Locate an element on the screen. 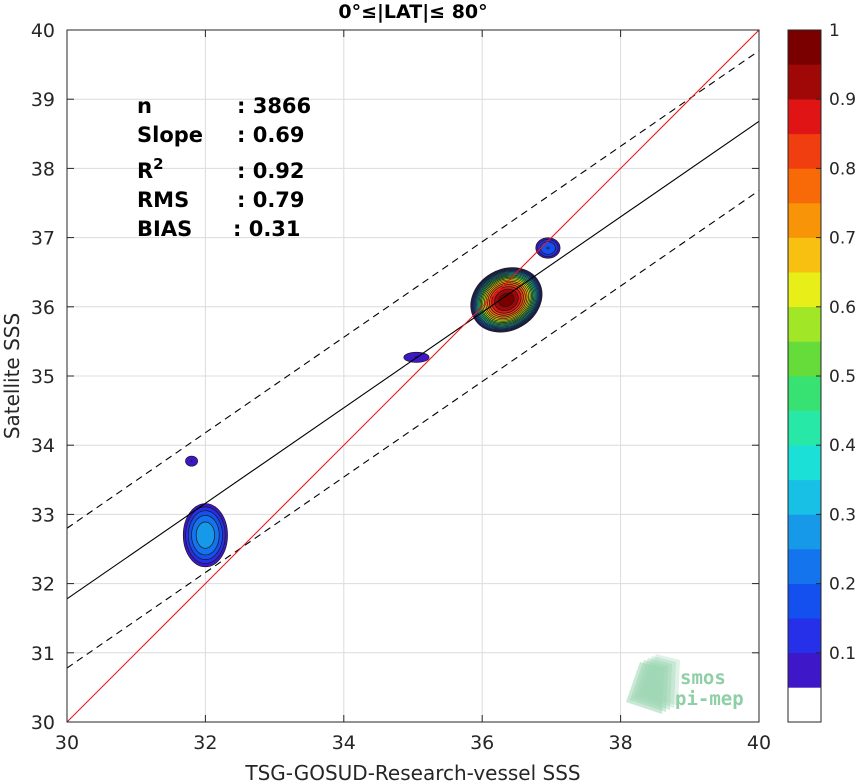  stat-value: : 0.79 is located at coordinates (271, 200).